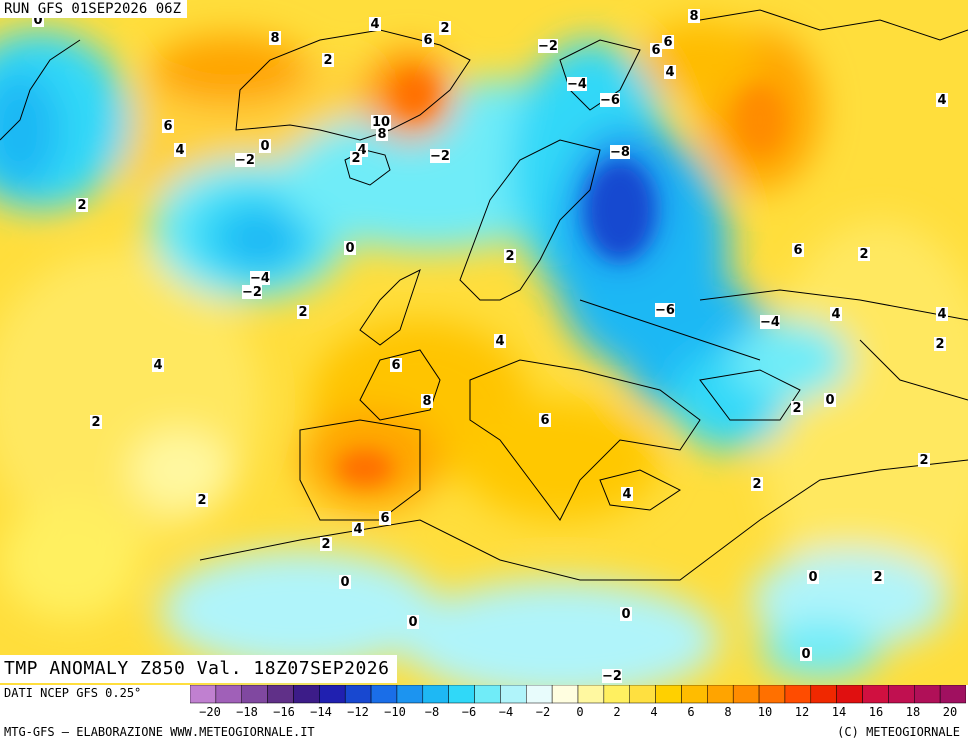 The height and width of the screenshot is (745, 968). I want to click on copyright-text: (C) METEOGIORNALE, so click(898, 732).